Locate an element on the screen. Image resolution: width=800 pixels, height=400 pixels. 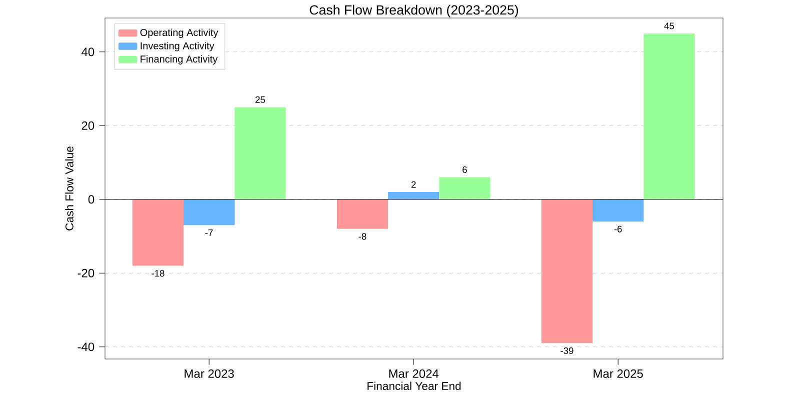
legend-label: Operating Activity is located at coordinates (179, 33).